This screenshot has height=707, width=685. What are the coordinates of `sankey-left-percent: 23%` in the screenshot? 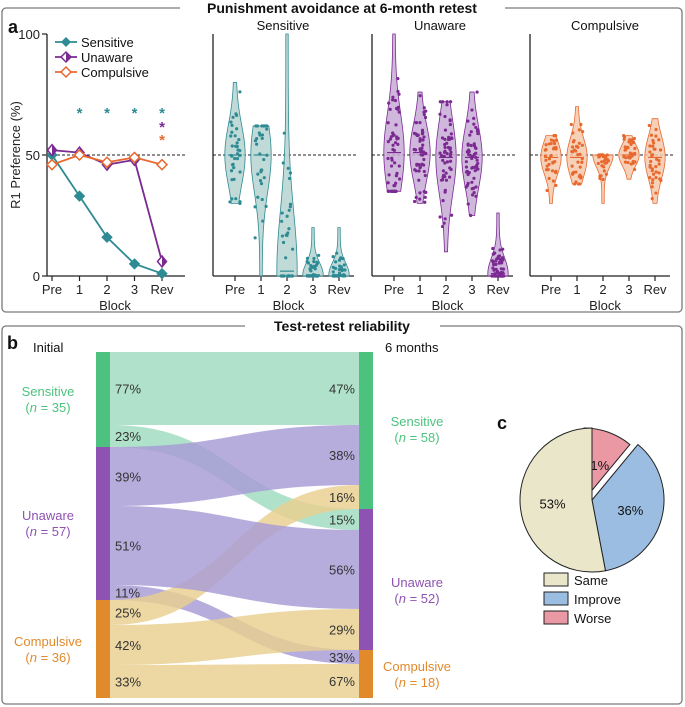 It's located at (128, 436).